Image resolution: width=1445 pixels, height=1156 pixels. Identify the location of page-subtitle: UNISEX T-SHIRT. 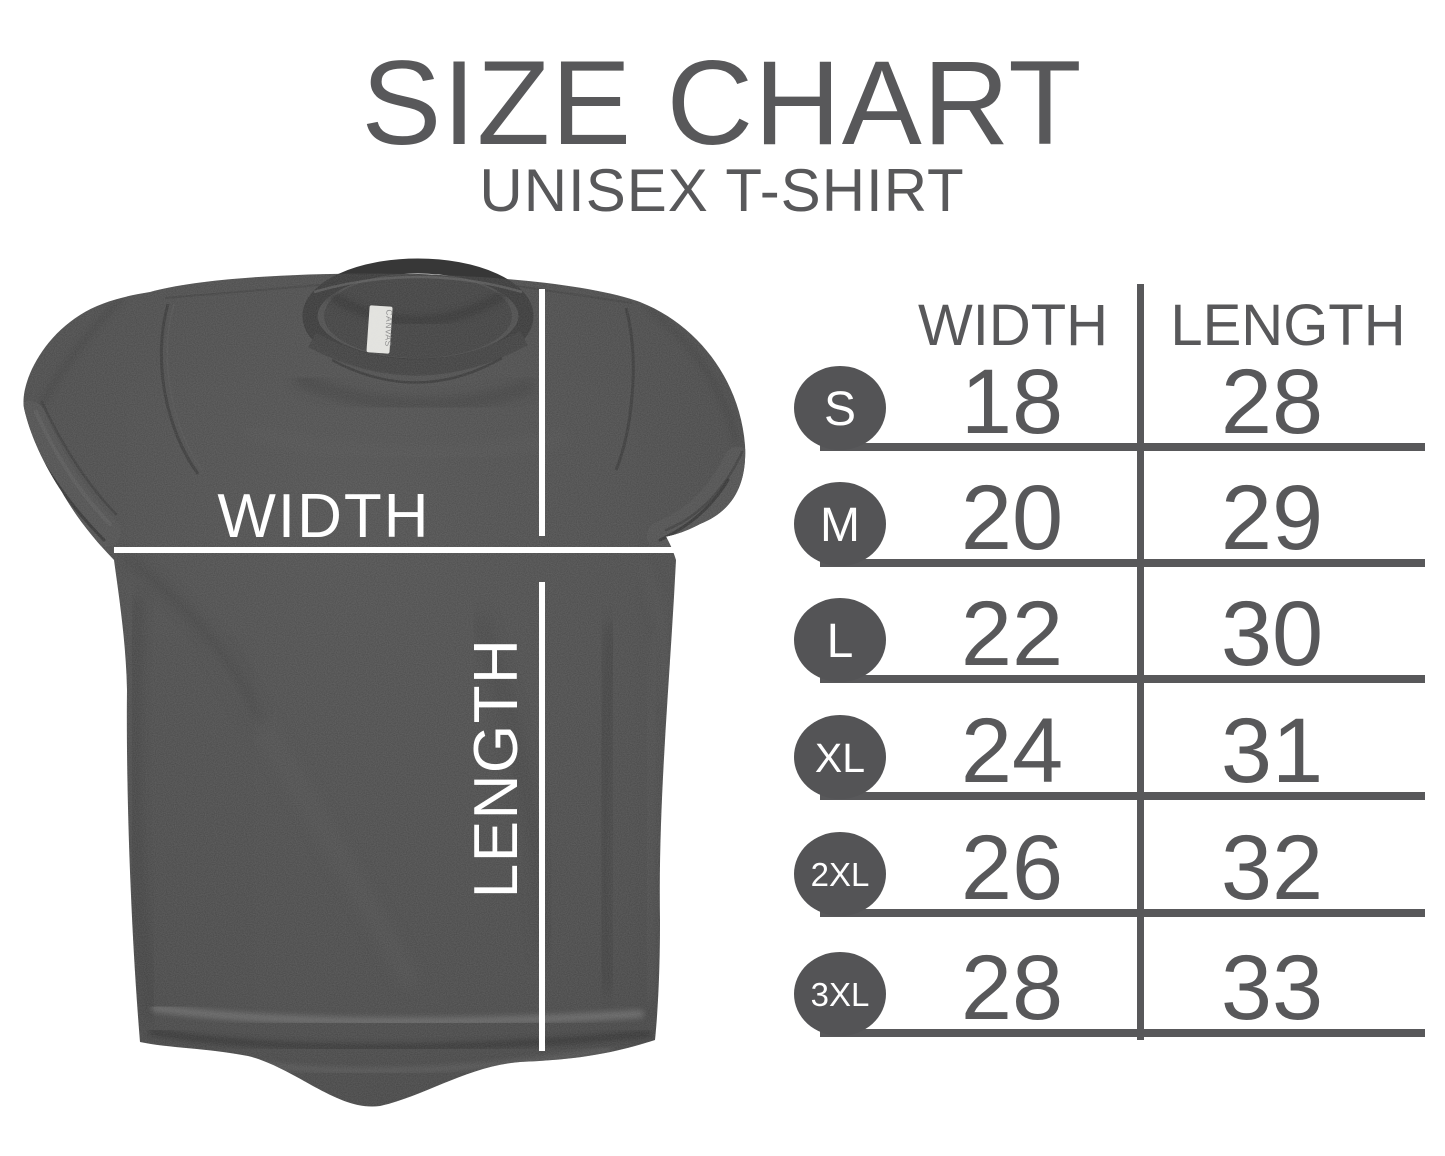
(721, 190).